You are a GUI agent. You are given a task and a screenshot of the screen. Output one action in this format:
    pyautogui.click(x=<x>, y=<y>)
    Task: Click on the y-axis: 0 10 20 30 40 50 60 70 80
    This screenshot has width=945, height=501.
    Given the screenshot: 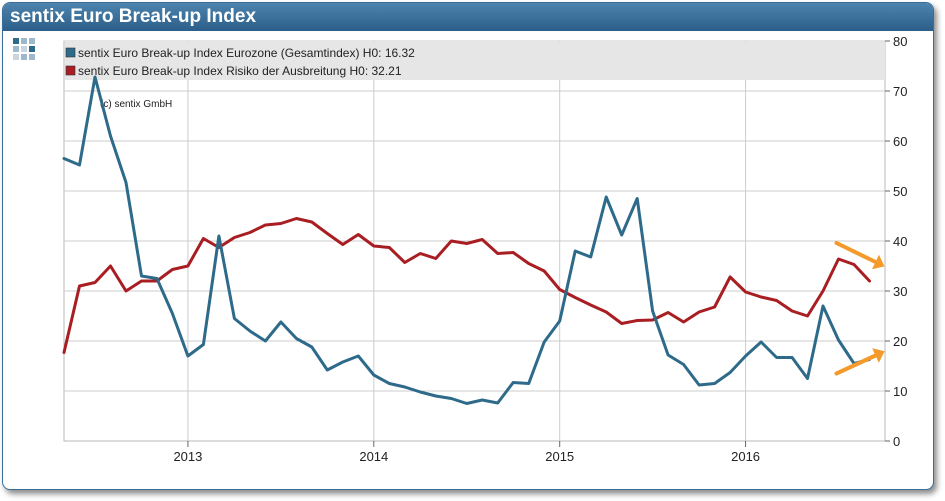 What is the action you would take?
    pyautogui.click(x=896, y=241)
    